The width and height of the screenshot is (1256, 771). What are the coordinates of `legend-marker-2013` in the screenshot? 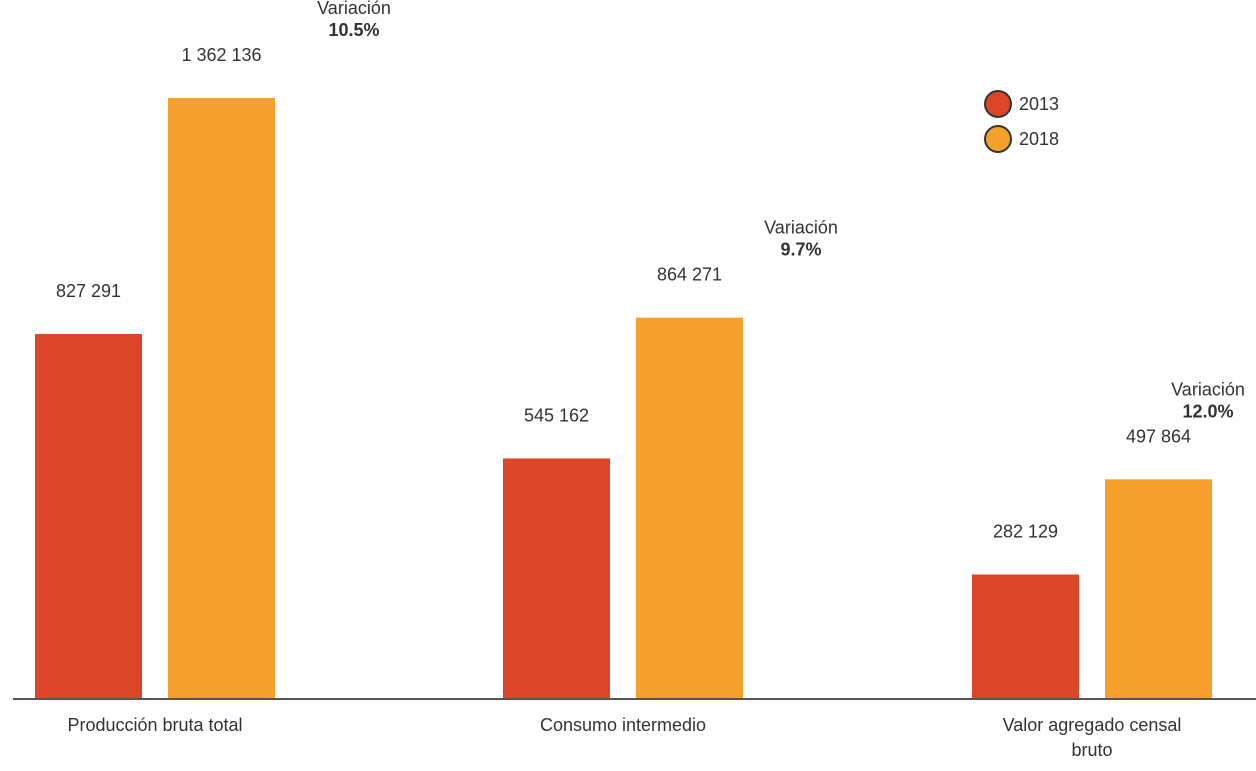 It's located at (998, 104).